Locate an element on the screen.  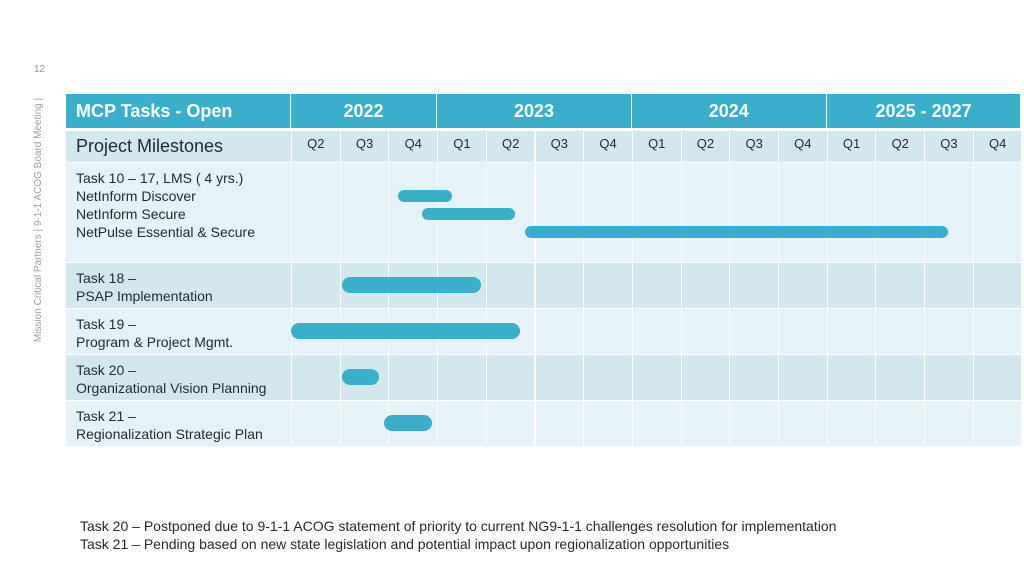
task-label: Task 21 – Regionalization Strategic Plan is located at coordinates (178, 423).